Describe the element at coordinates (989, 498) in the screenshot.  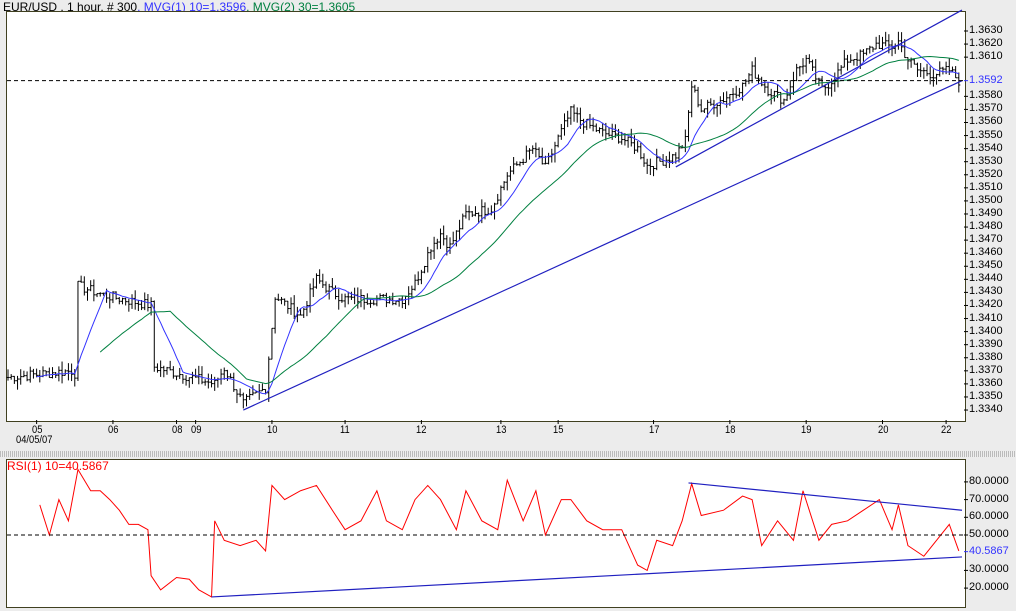
I see `rsi-y-tick-label: 70.0000` at that location.